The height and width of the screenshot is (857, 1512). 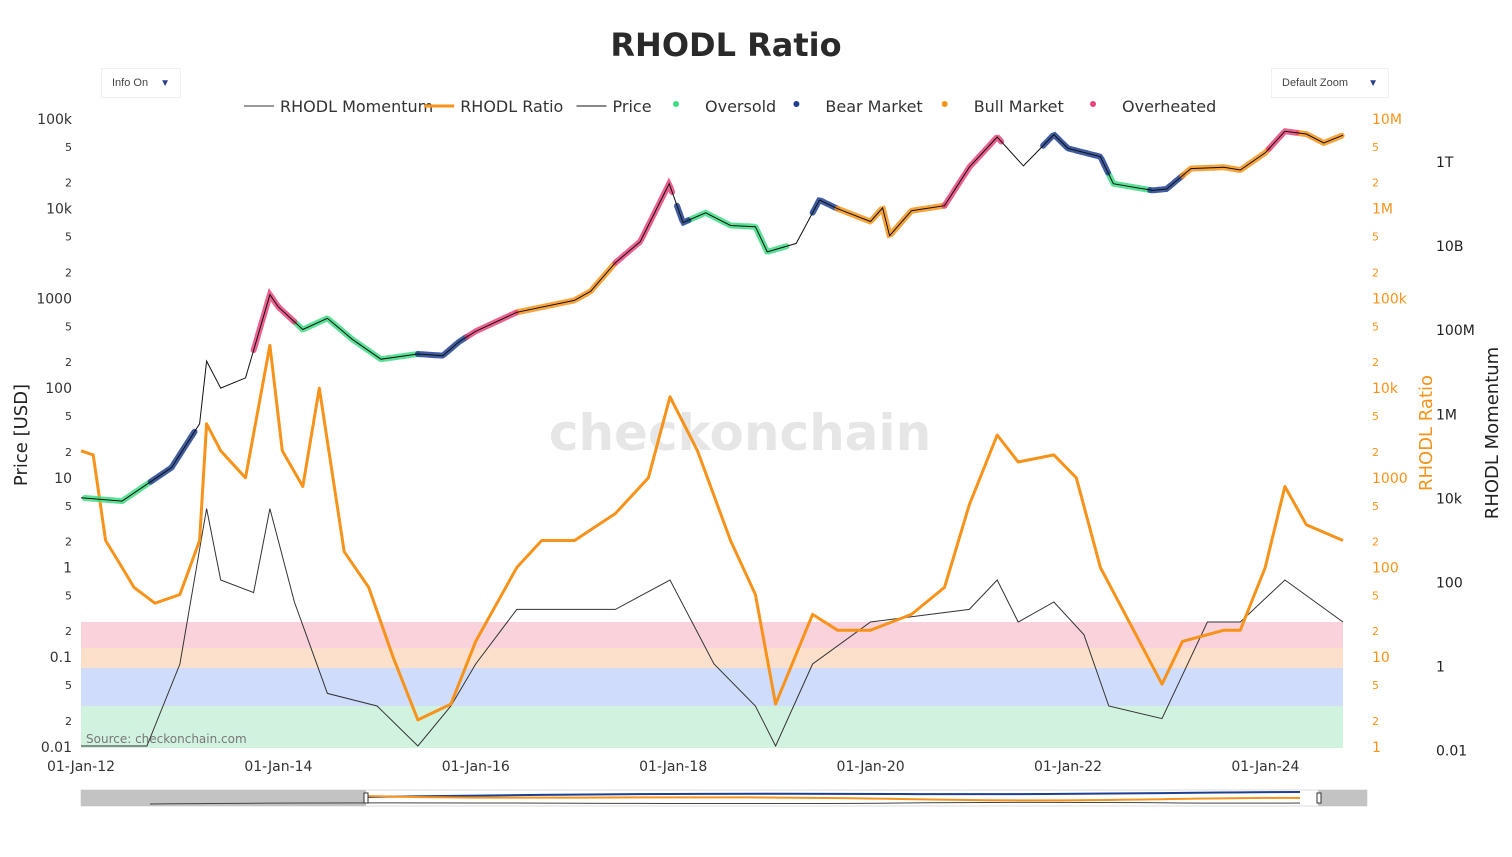 I want to click on watermark: checkonchain, so click(x=740, y=433).